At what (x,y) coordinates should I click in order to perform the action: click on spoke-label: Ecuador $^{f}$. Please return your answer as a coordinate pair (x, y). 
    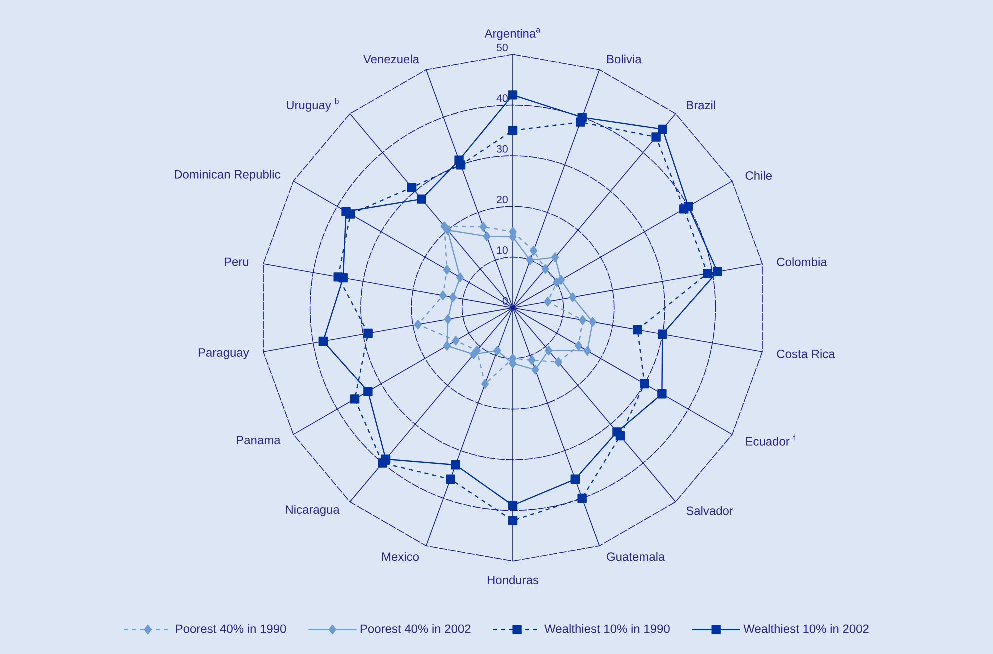
    Looking at the image, I should click on (771, 440).